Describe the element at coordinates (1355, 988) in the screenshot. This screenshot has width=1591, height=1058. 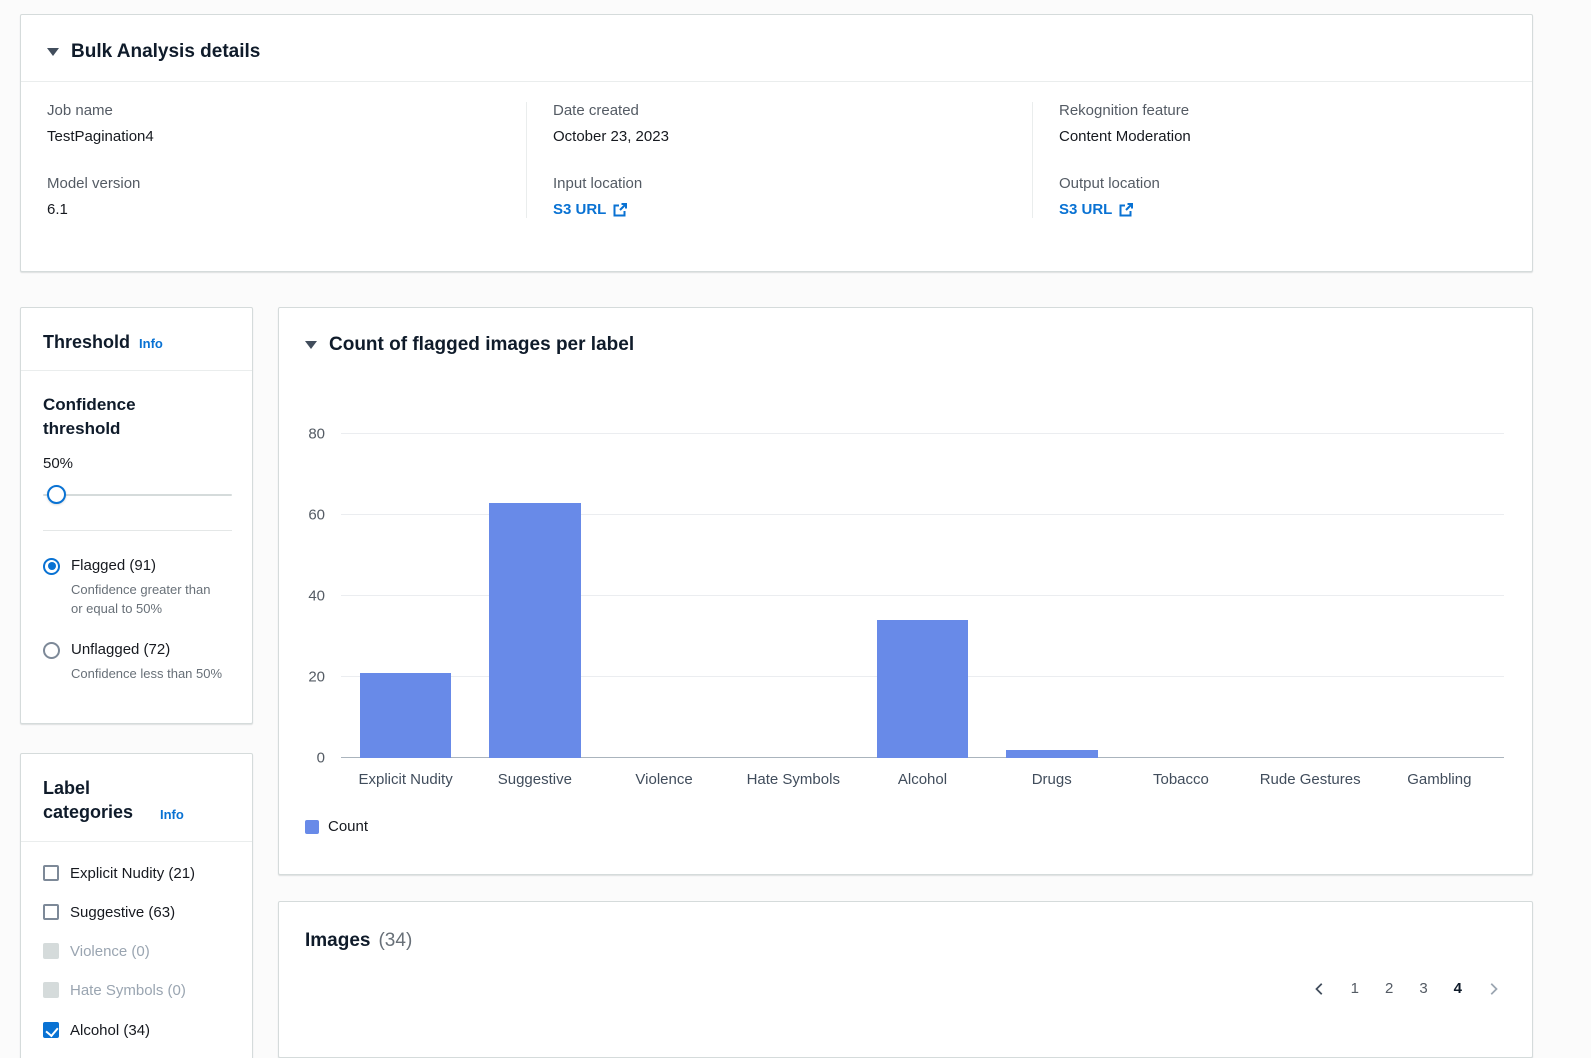
I see `page-button-1: 1` at that location.